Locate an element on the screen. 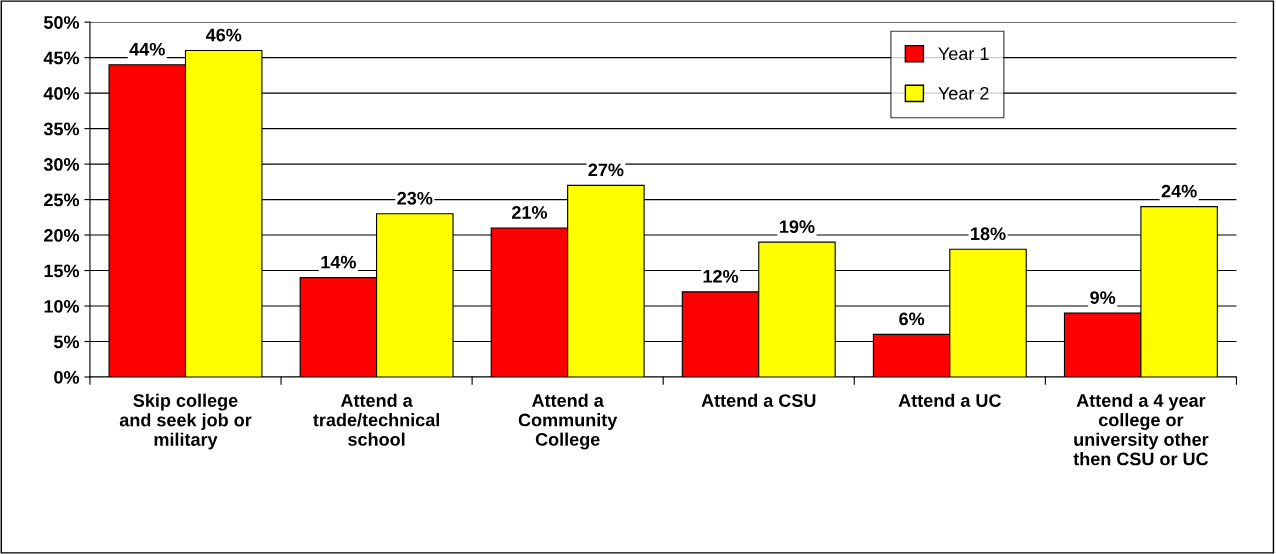  y-tick-label: 10% is located at coordinates (62, 306).